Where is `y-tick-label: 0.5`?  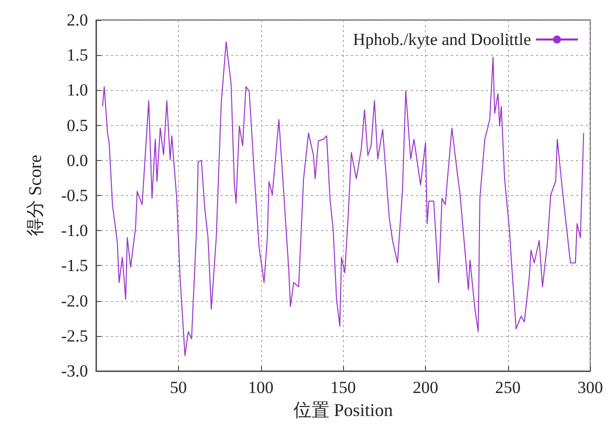 y-tick-label: 0.5 is located at coordinates (77, 125).